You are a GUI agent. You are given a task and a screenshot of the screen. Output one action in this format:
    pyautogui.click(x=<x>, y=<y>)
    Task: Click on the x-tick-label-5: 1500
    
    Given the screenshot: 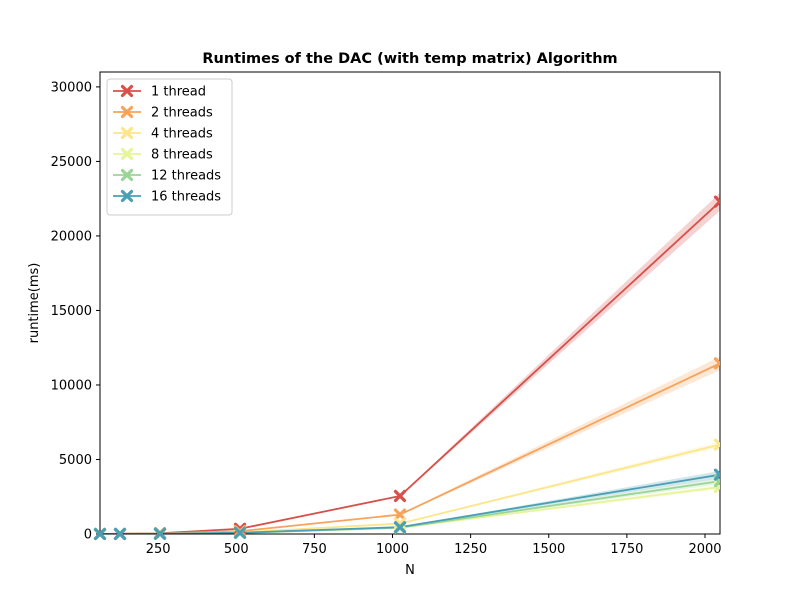 What is the action you would take?
    pyautogui.click(x=548, y=549)
    